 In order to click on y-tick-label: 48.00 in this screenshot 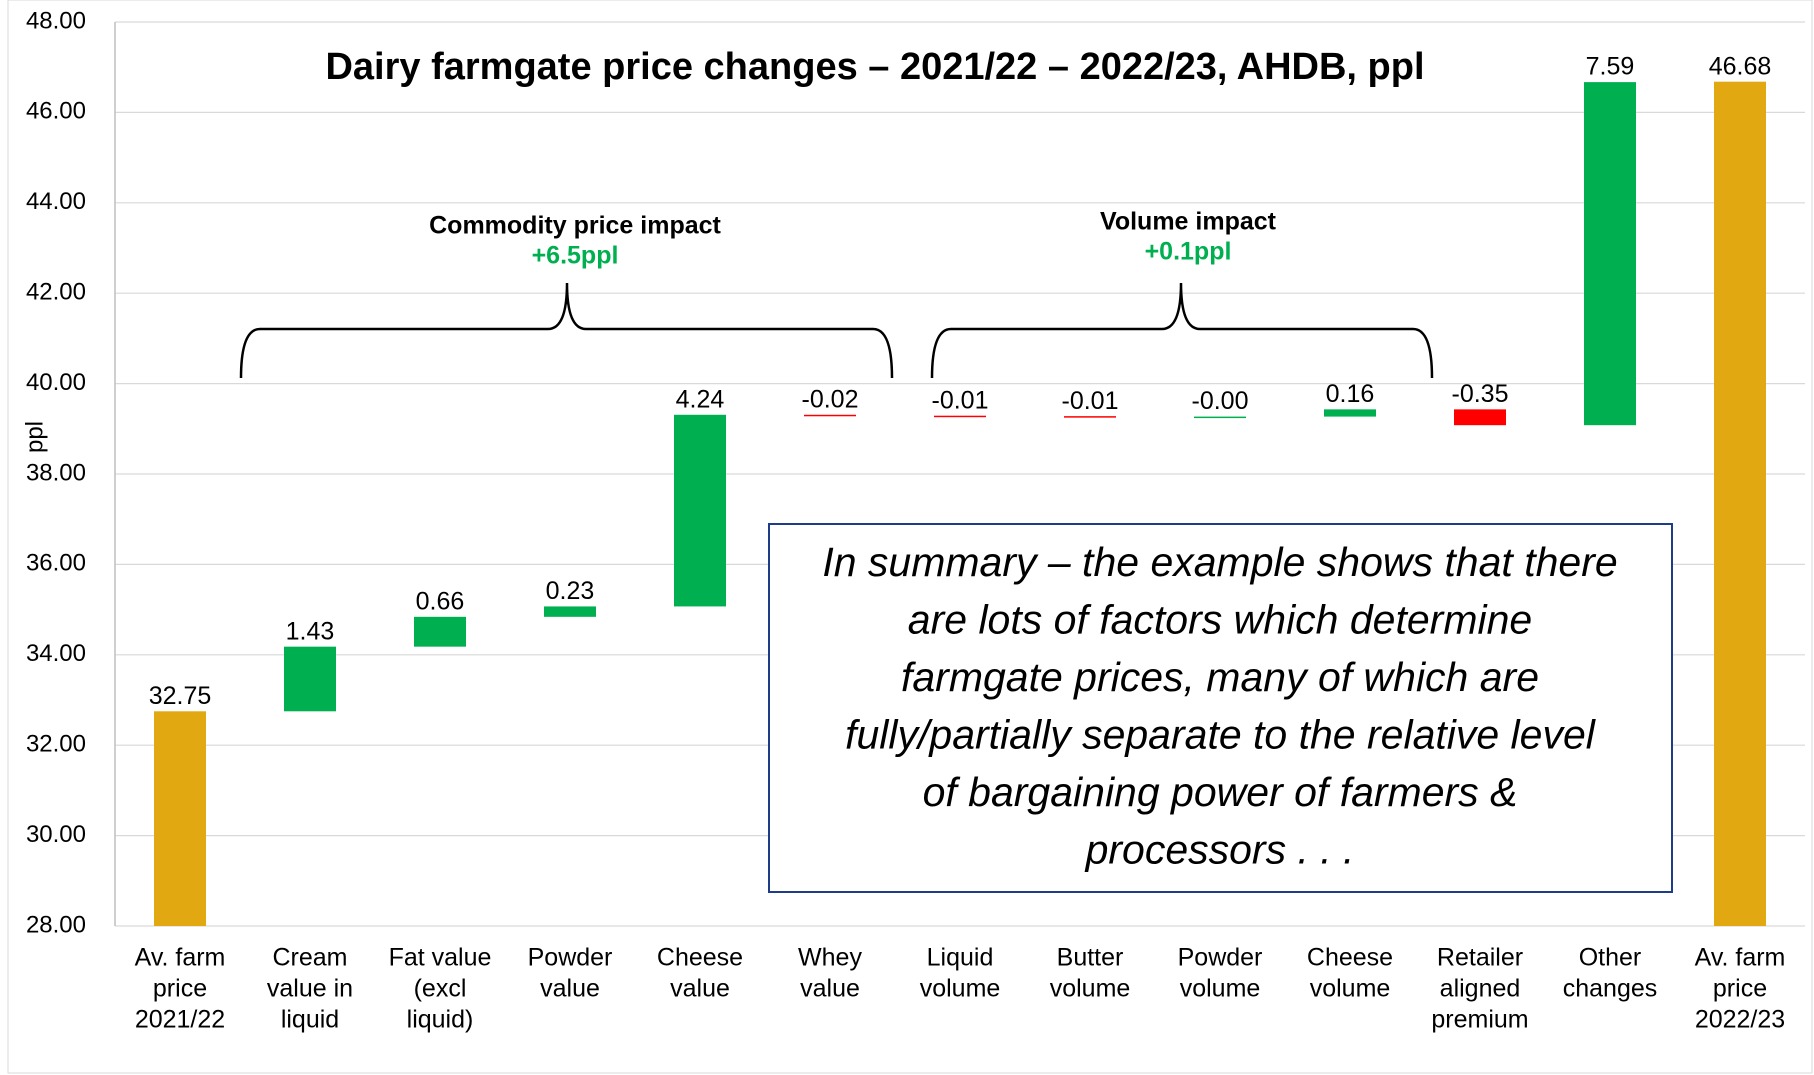, I will do `click(56, 20)`.